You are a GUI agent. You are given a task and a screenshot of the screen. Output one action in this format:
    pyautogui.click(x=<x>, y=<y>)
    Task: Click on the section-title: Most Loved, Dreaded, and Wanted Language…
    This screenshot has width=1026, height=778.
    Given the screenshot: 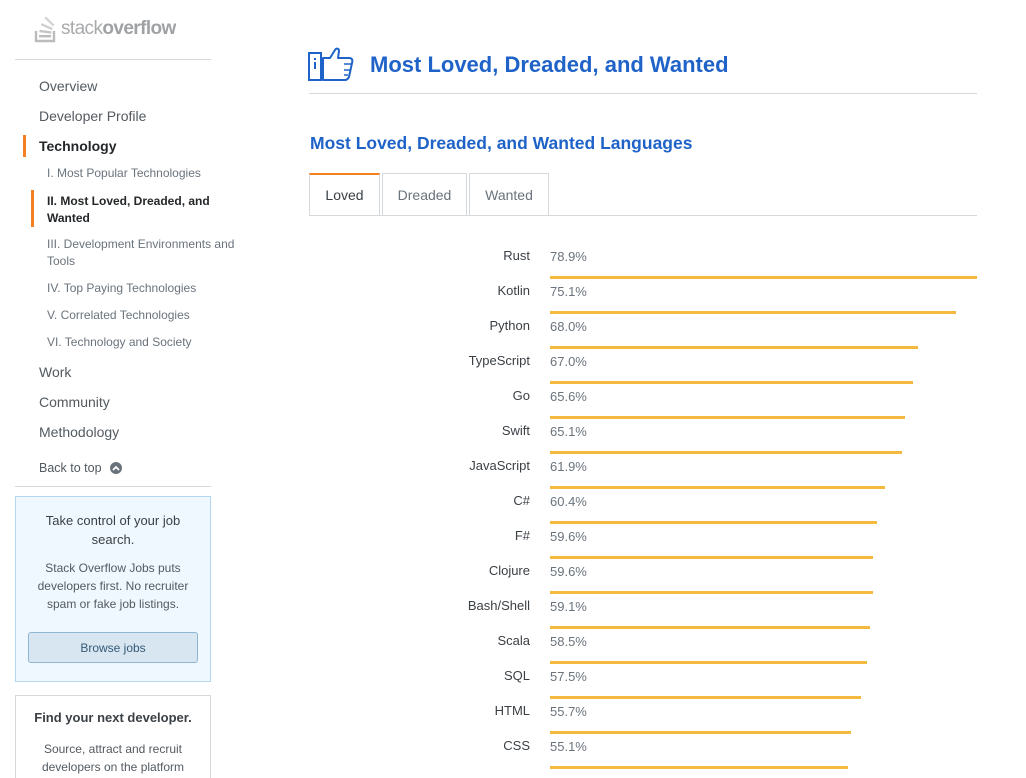 What is the action you would take?
    pyautogui.click(x=501, y=143)
    